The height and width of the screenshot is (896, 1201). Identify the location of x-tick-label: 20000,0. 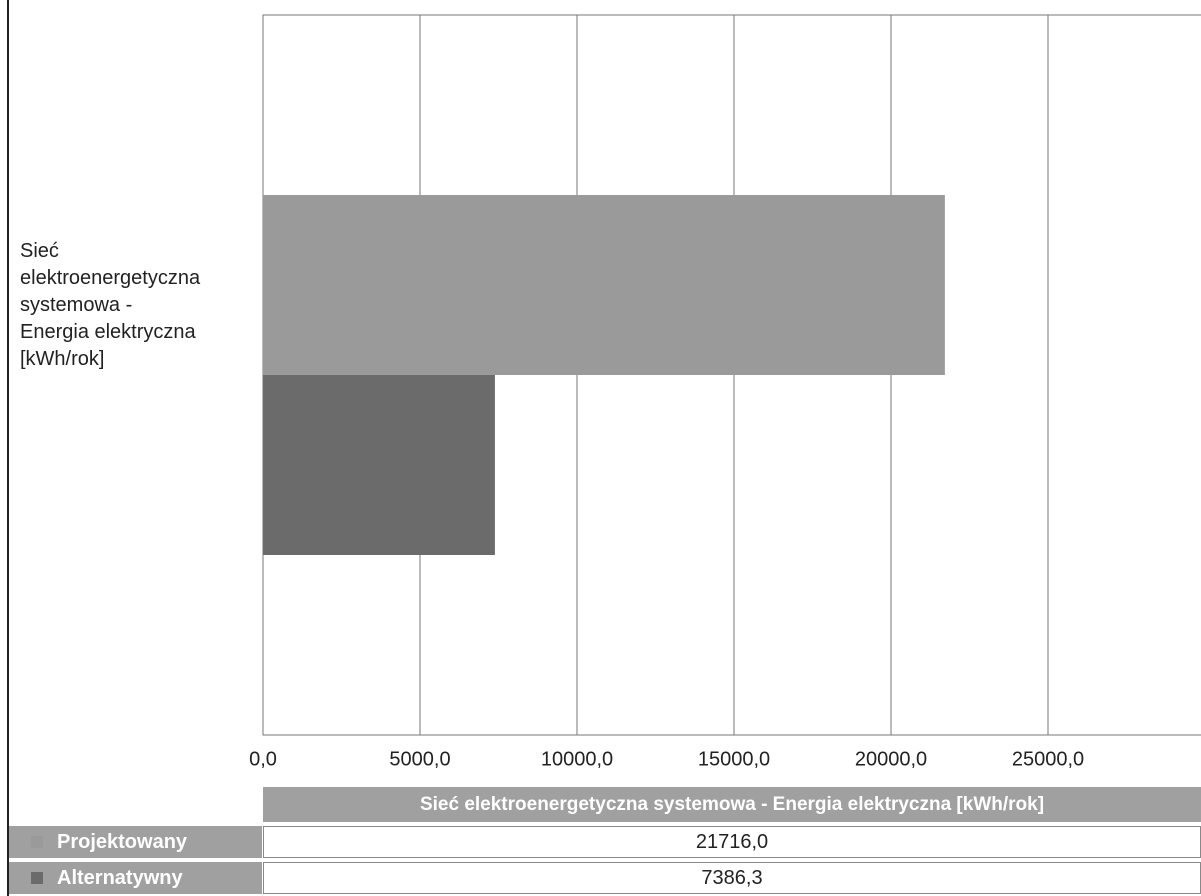
(891, 759).